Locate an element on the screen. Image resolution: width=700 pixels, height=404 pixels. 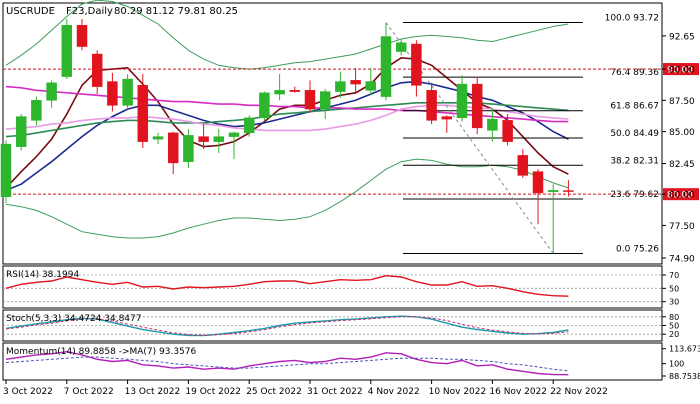
bollinger-upper-line is located at coordinates (287, 35).